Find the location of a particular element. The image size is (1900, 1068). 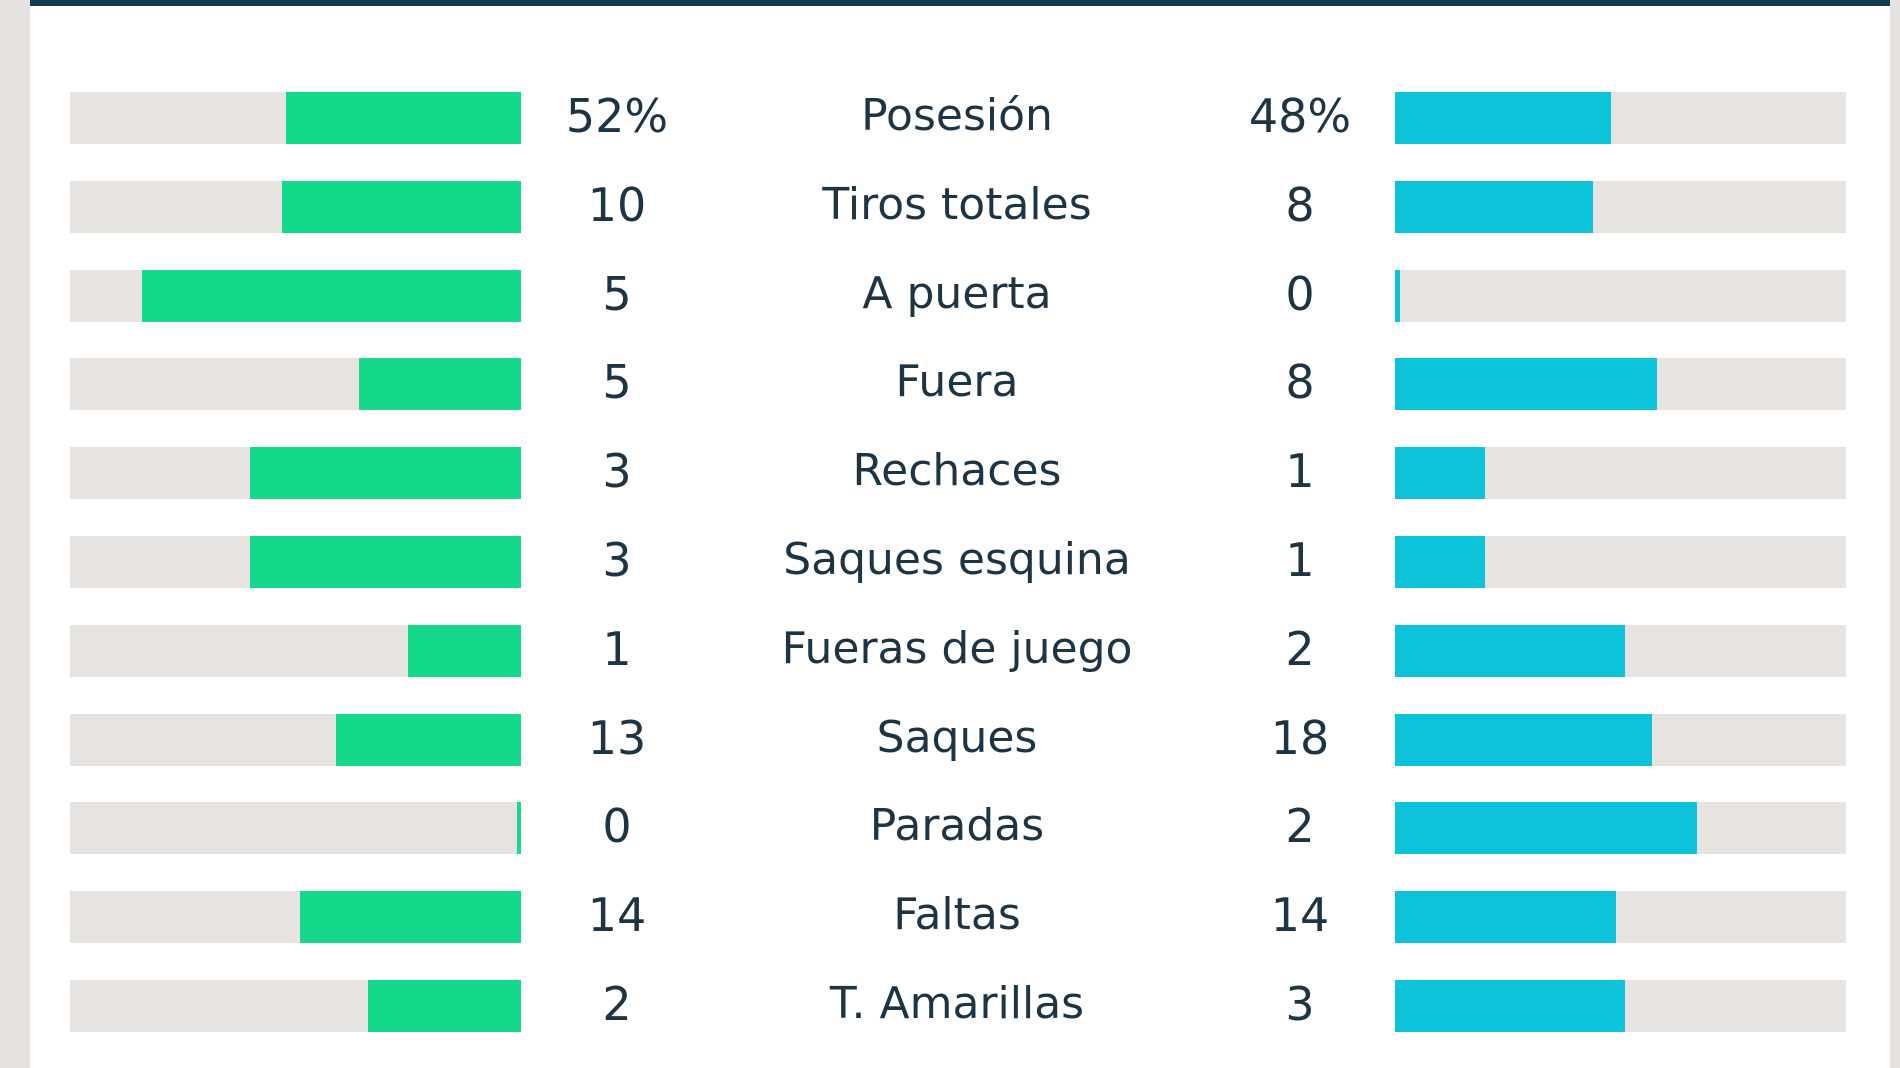

stat-row: 10 Tiros totales 8 is located at coordinates (950, 205).